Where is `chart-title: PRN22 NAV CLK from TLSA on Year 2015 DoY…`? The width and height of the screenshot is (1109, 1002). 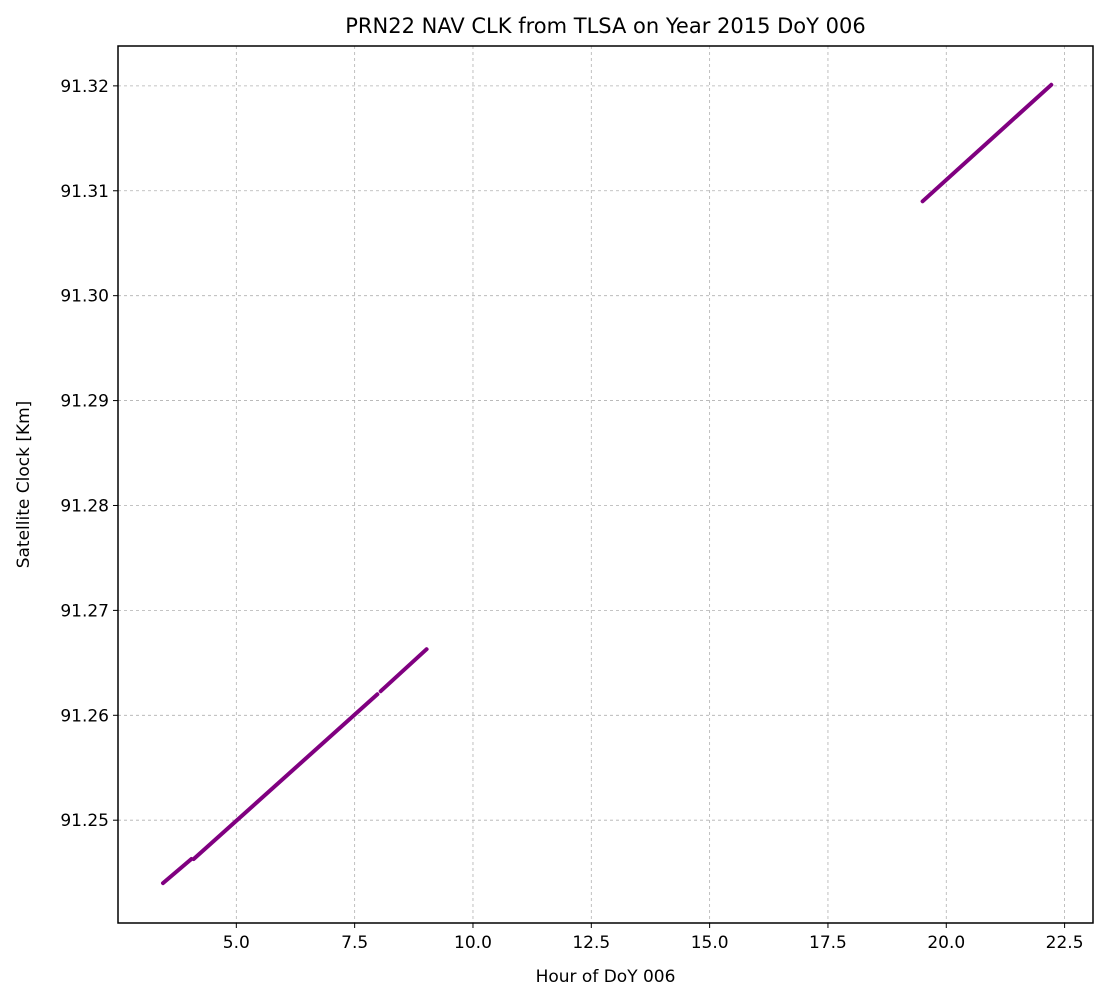
chart-title: PRN22 NAV CLK from TLSA on Year 2015 DoY… is located at coordinates (605, 26).